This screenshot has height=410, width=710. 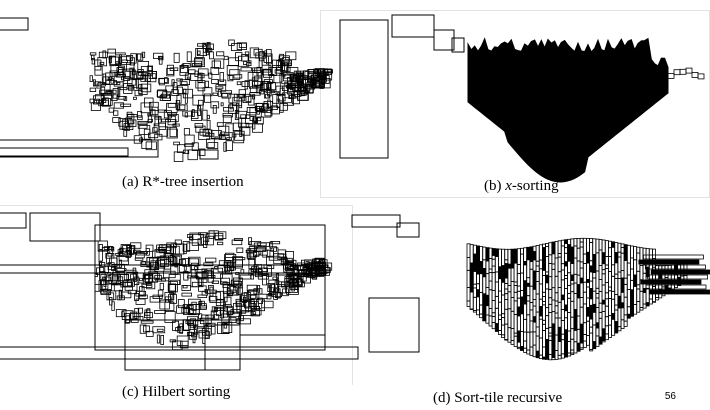 I want to click on caption-d: (d) Sort-tile recursive, so click(x=497, y=398).